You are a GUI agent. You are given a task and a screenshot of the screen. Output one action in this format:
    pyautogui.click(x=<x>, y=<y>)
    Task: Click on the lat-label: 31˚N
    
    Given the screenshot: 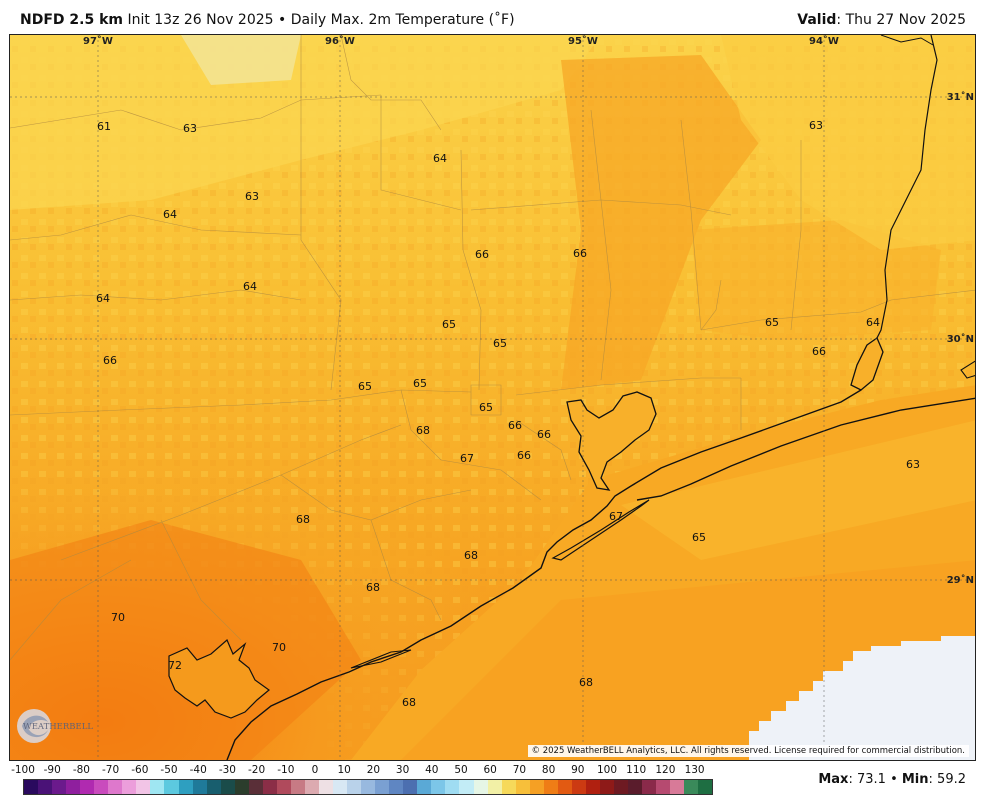 What is the action you would take?
    pyautogui.click(x=960, y=97)
    